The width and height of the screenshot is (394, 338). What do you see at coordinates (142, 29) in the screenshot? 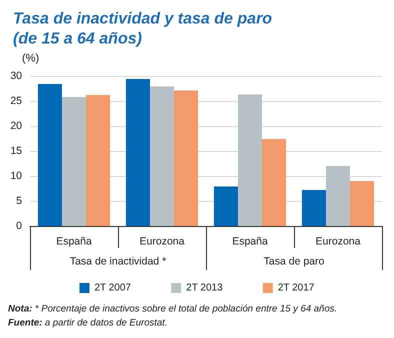
I see `chart-title: Tasa de inactividad y tasa de paro (de 15 a 64 años)` at bounding box center [142, 29].